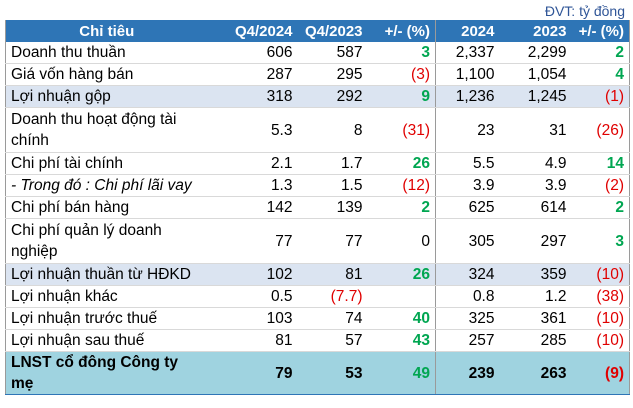 This screenshot has height=408, width=633. What do you see at coordinates (401, 373) in the screenshot?
I see `cell-quarter-change: 49` at bounding box center [401, 373].